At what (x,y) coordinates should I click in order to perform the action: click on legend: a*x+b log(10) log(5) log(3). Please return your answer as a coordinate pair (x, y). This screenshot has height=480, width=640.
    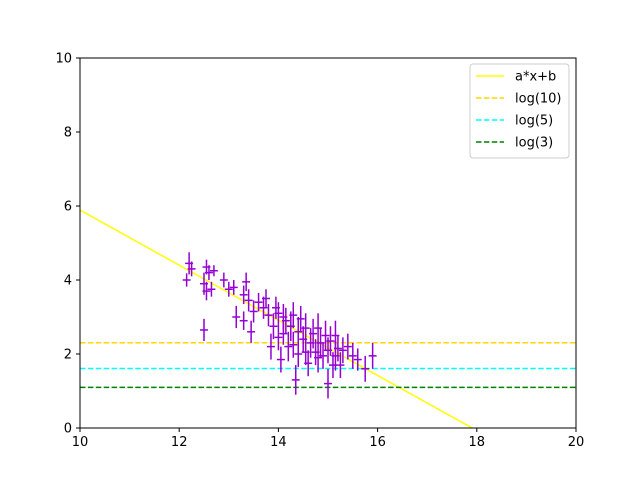
    Looking at the image, I should click on (519, 111).